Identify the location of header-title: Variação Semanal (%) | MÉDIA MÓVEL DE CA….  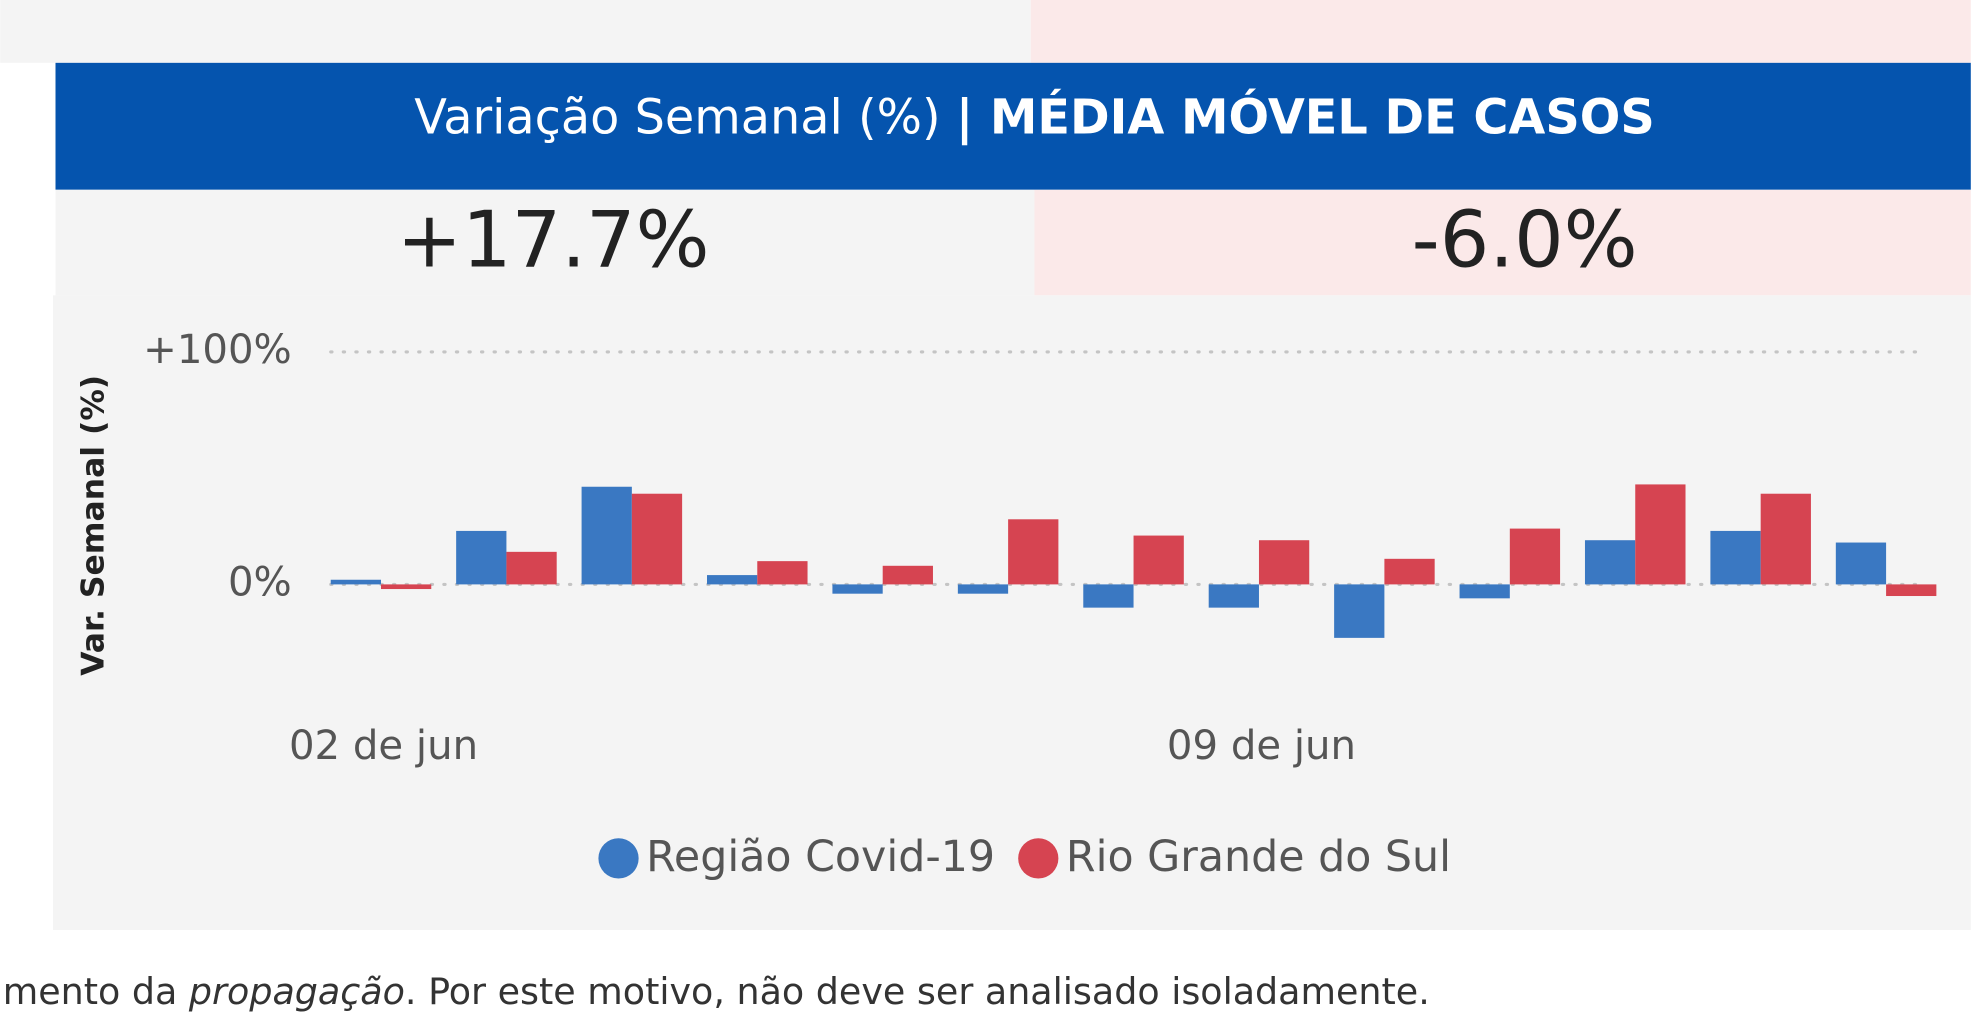
(1034, 117).